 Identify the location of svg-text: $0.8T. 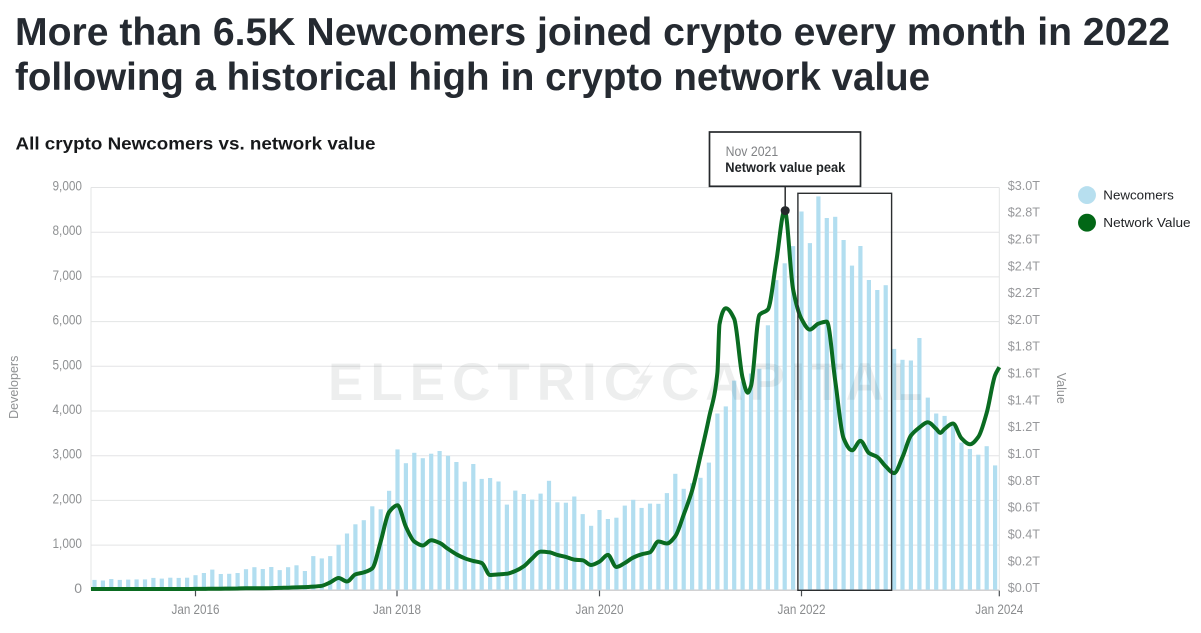
(1024, 481).